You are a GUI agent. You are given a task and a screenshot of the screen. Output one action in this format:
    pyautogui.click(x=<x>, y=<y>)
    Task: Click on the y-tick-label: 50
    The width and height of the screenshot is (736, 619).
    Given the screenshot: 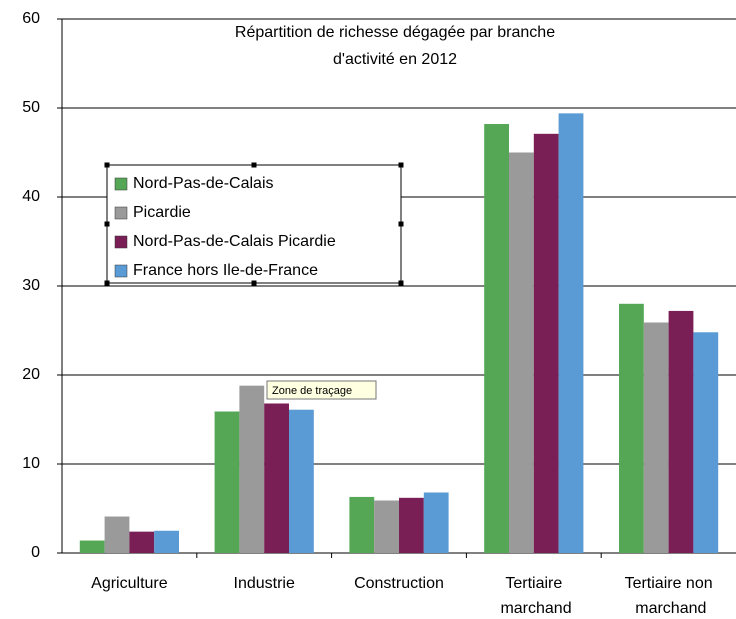 What is the action you would take?
    pyautogui.click(x=31, y=107)
    